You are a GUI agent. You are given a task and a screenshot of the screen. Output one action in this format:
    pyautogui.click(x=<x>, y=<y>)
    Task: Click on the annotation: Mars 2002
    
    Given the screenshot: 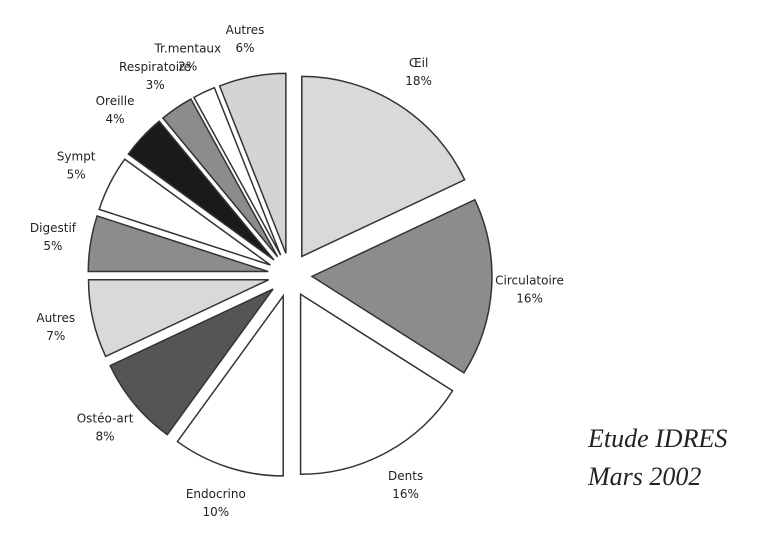 What is the action you would take?
    pyautogui.click(x=644, y=476)
    